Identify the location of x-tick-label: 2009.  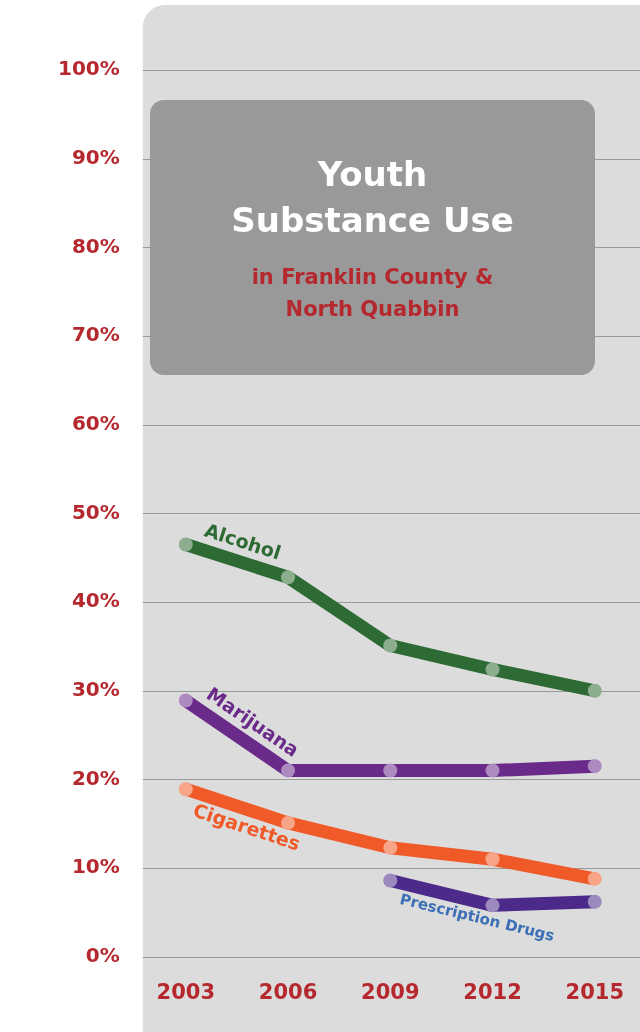
(390, 991).